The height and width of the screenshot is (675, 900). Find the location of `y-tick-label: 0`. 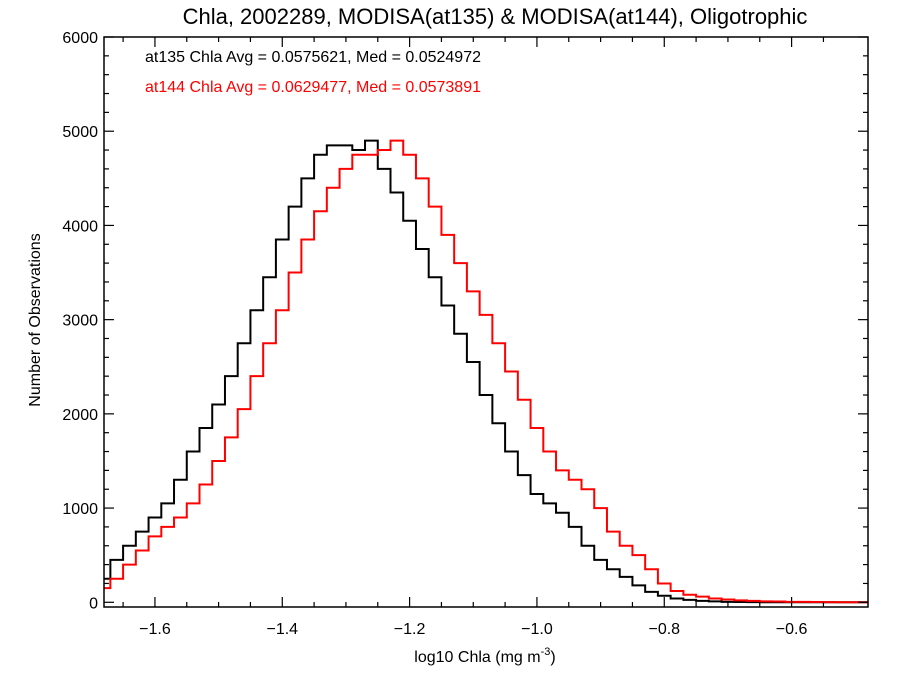

y-tick-label: 0 is located at coordinates (93, 603).